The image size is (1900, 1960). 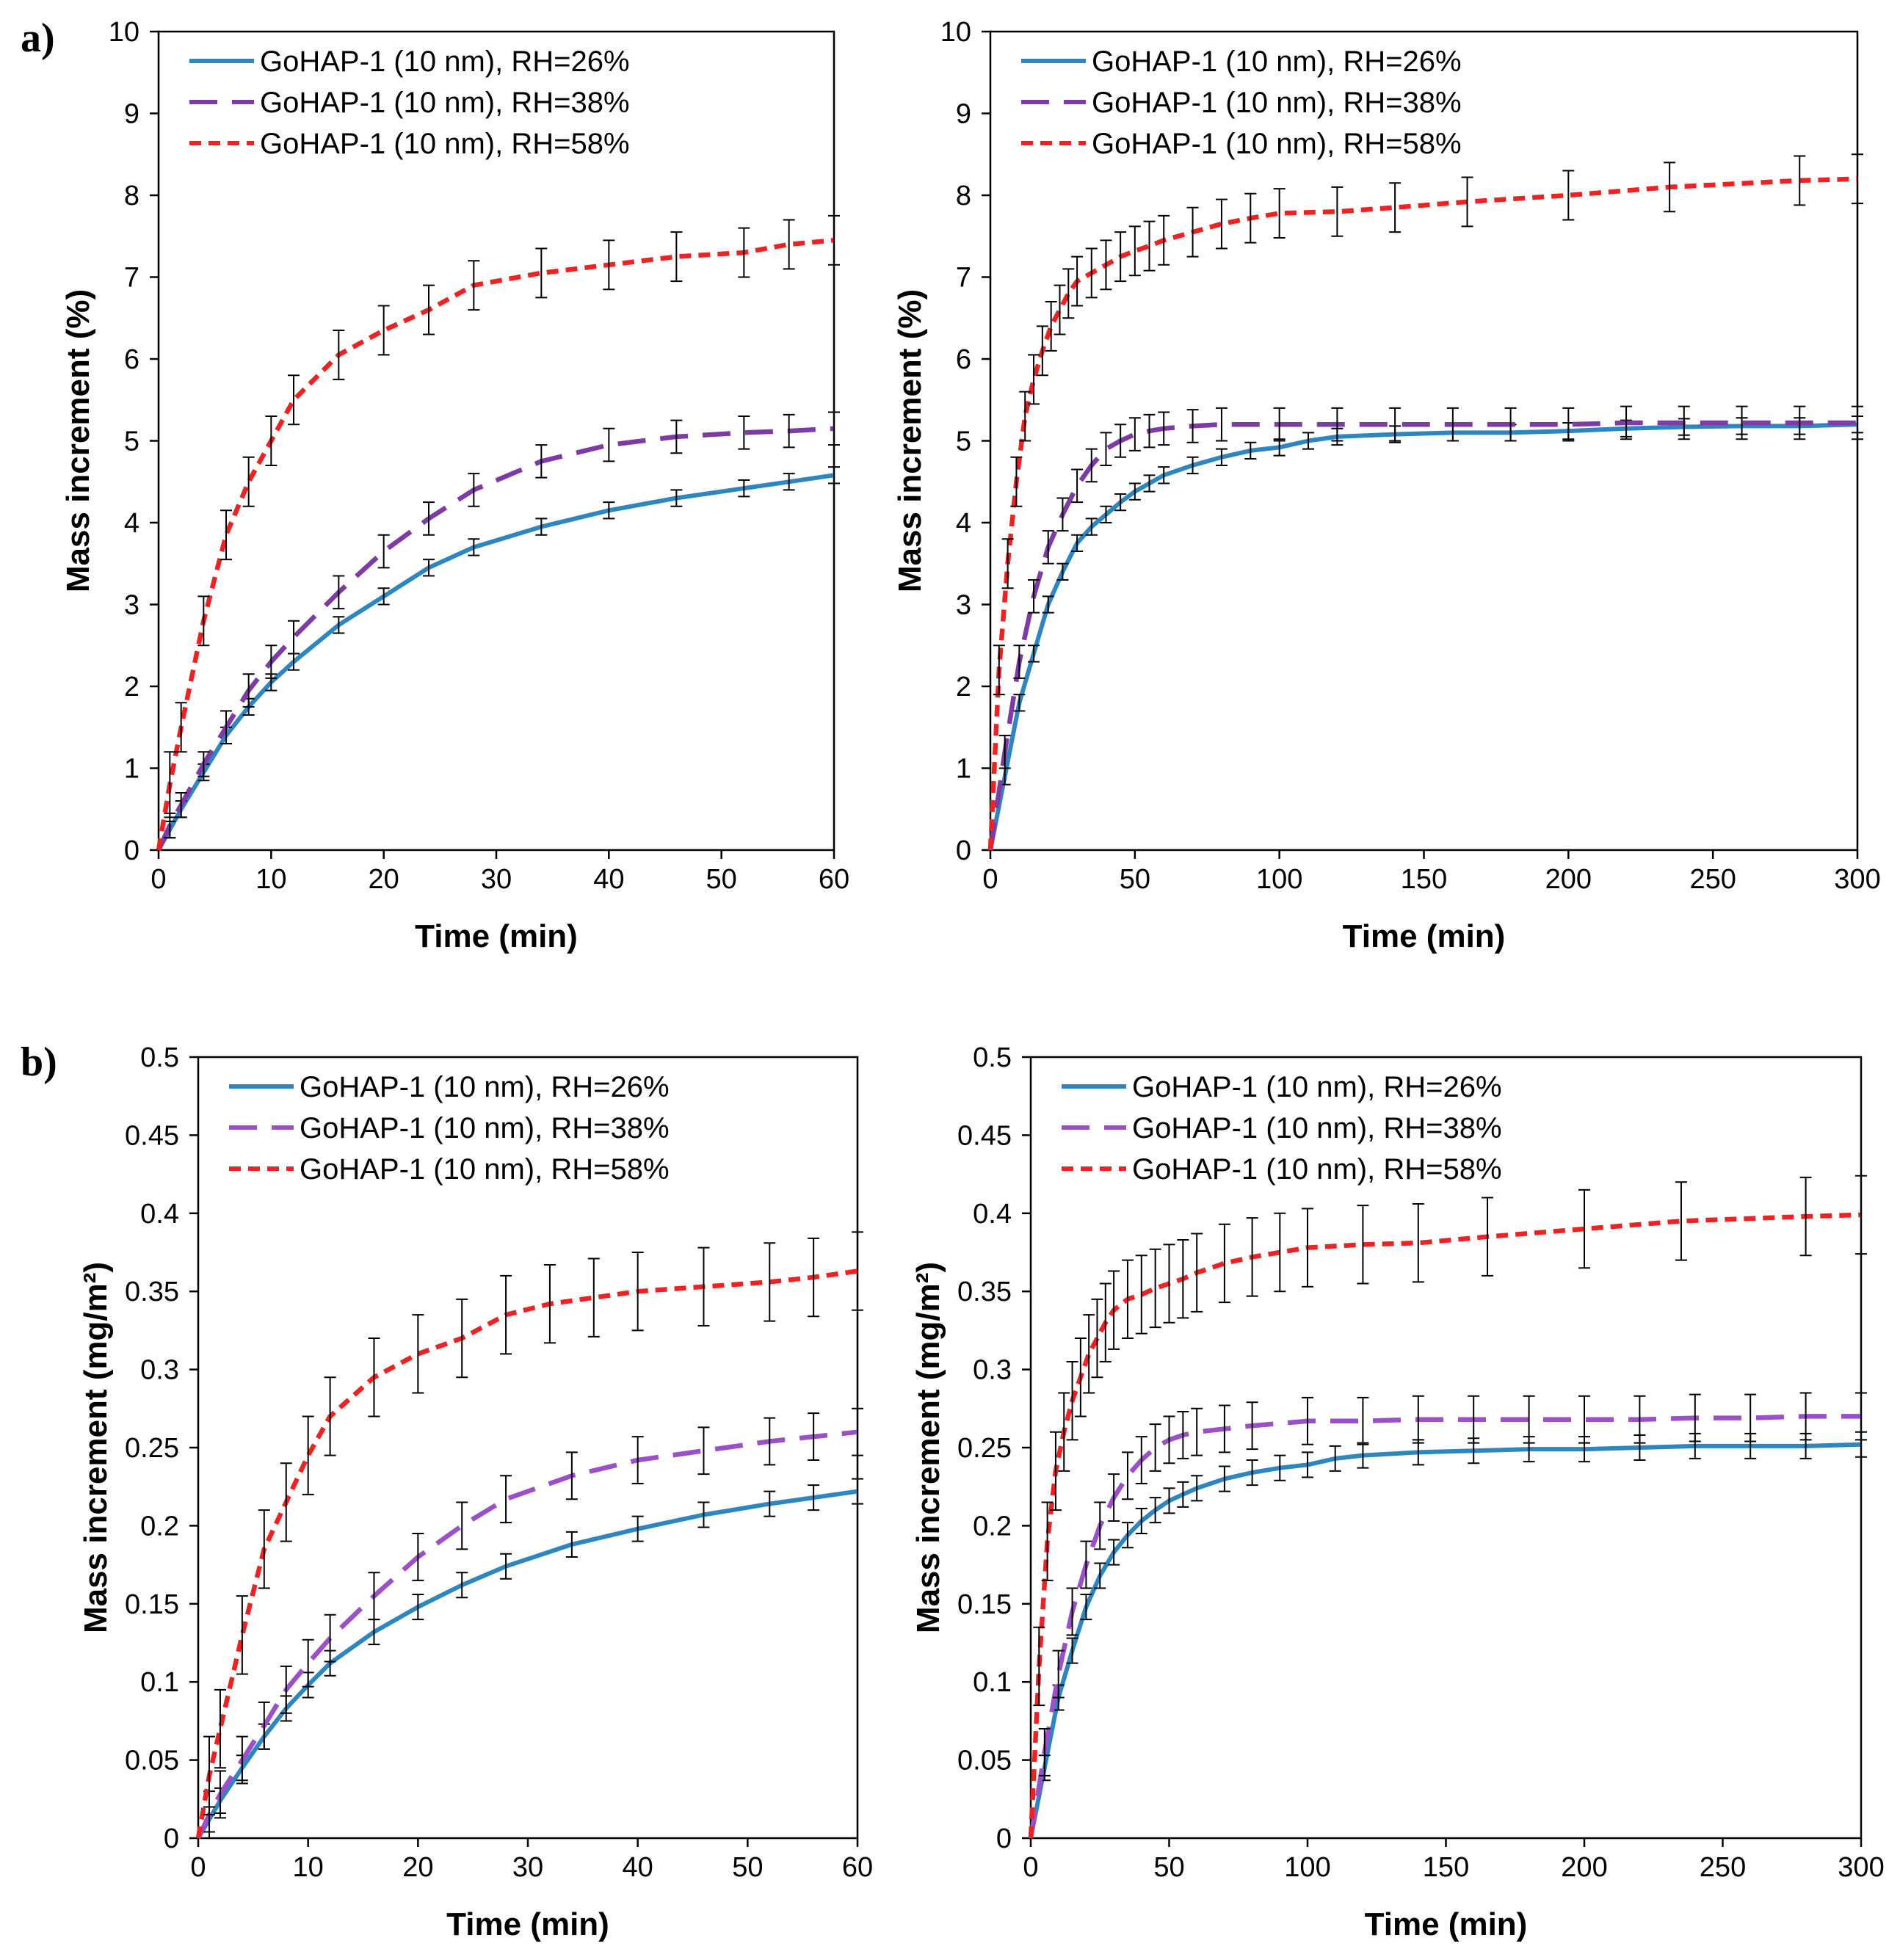 I want to click on legend-label: GoHAP-1 (10 nm), RH=58%, so click(x=445, y=144).